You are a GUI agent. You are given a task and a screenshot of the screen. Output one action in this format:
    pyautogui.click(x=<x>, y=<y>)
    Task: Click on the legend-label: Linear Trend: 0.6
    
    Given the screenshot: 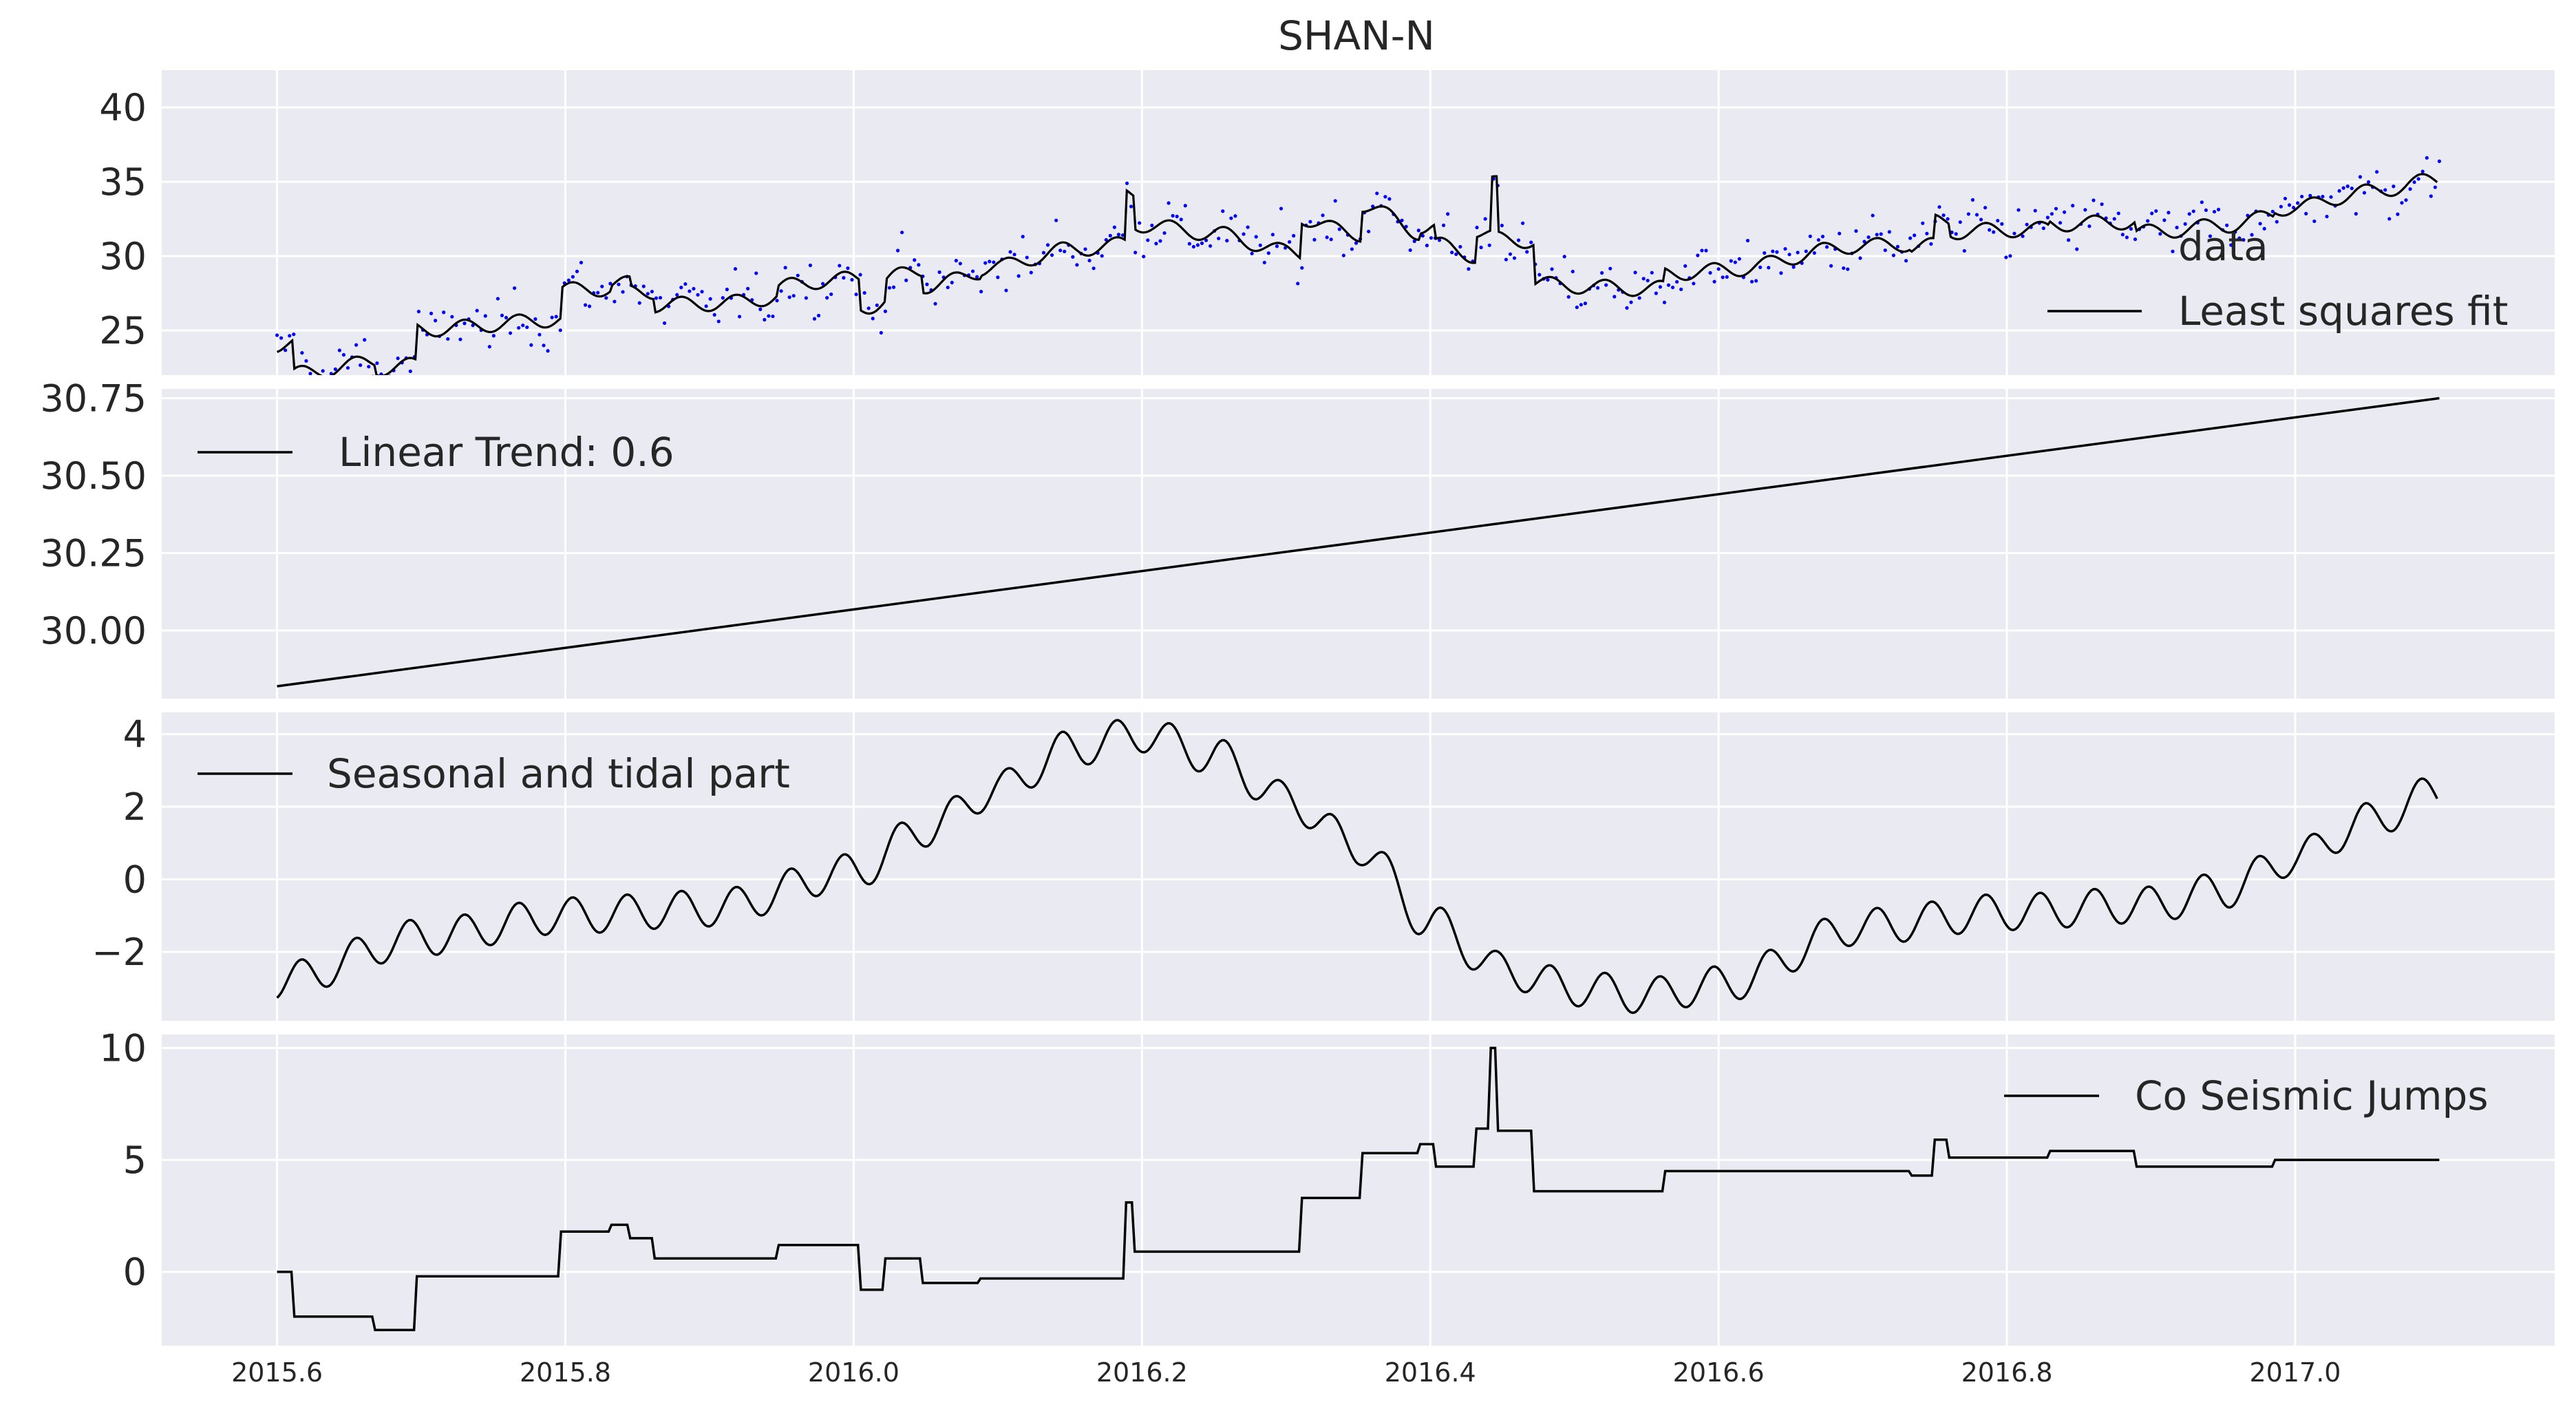 What is the action you would take?
    pyautogui.click(x=506, y=452)
    